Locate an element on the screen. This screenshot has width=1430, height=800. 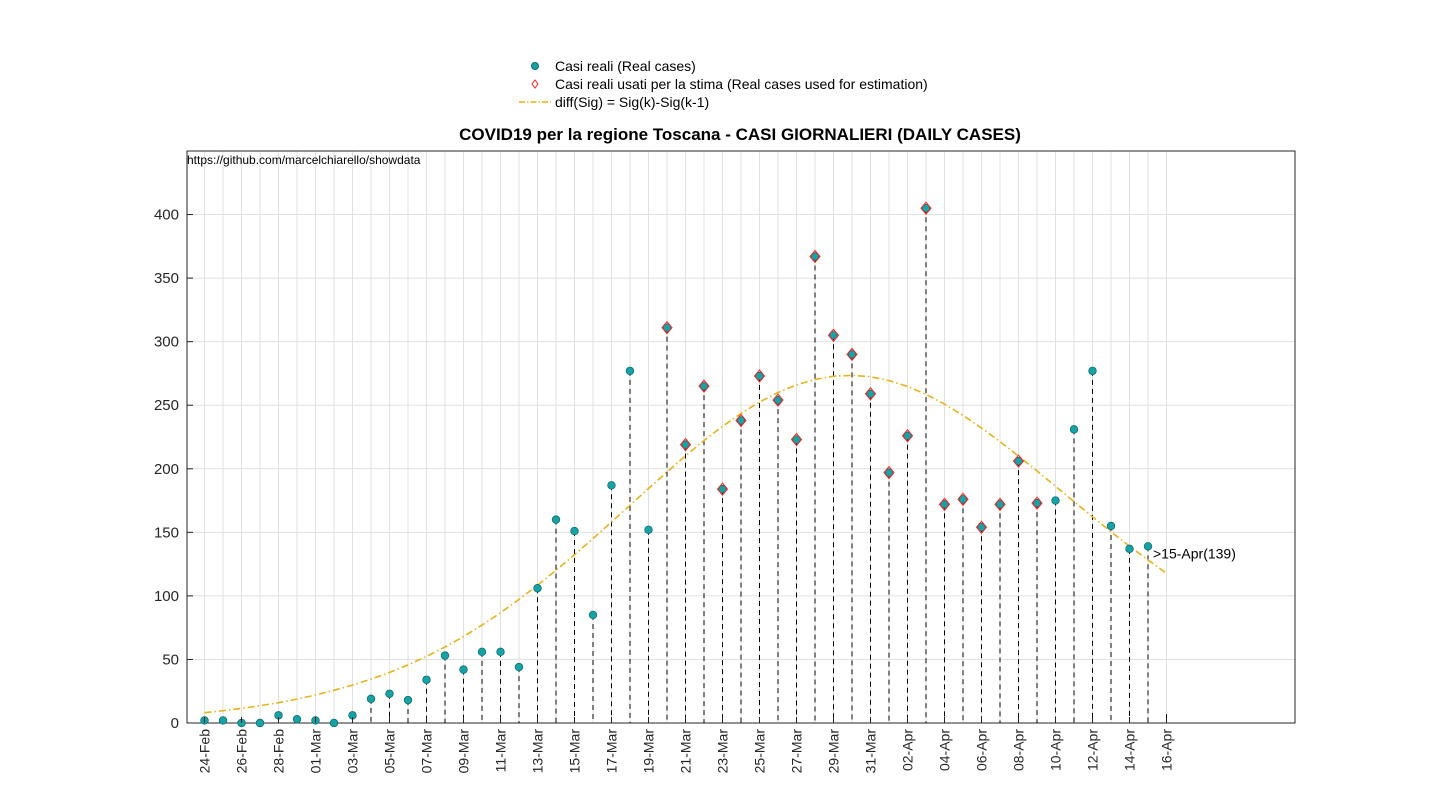
legend-item-real-cases: Casi reali (Real cases) is located at coordinates (605, 66).